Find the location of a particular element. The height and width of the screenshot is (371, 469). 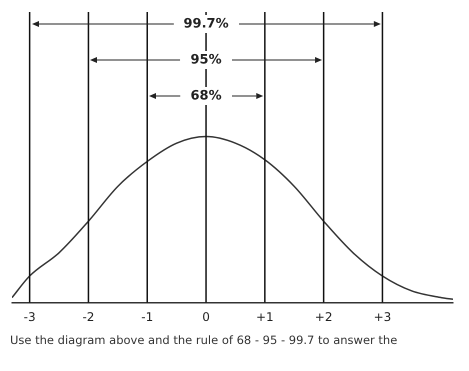

x-tick-label: -2 is located at coordinates (88, 317).